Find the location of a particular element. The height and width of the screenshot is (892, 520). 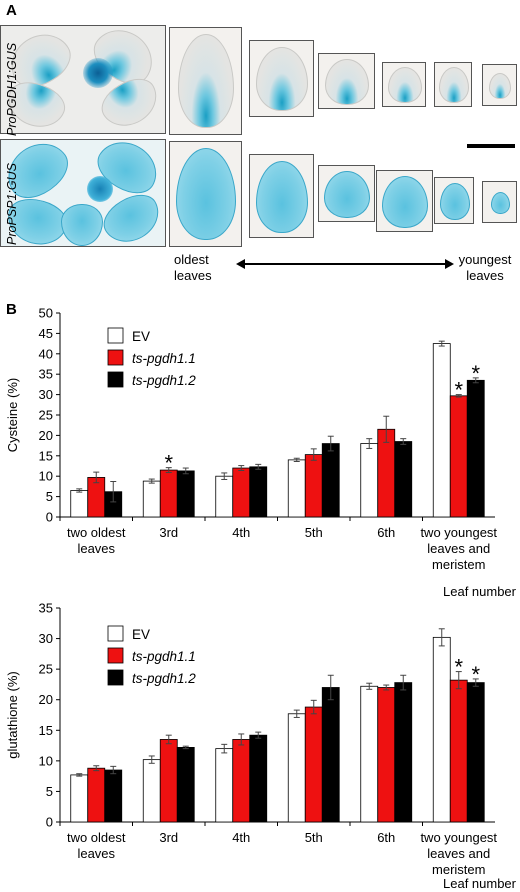

row2-genotype-label: ProPSP1:GUS is located at coordinates (12, 204).